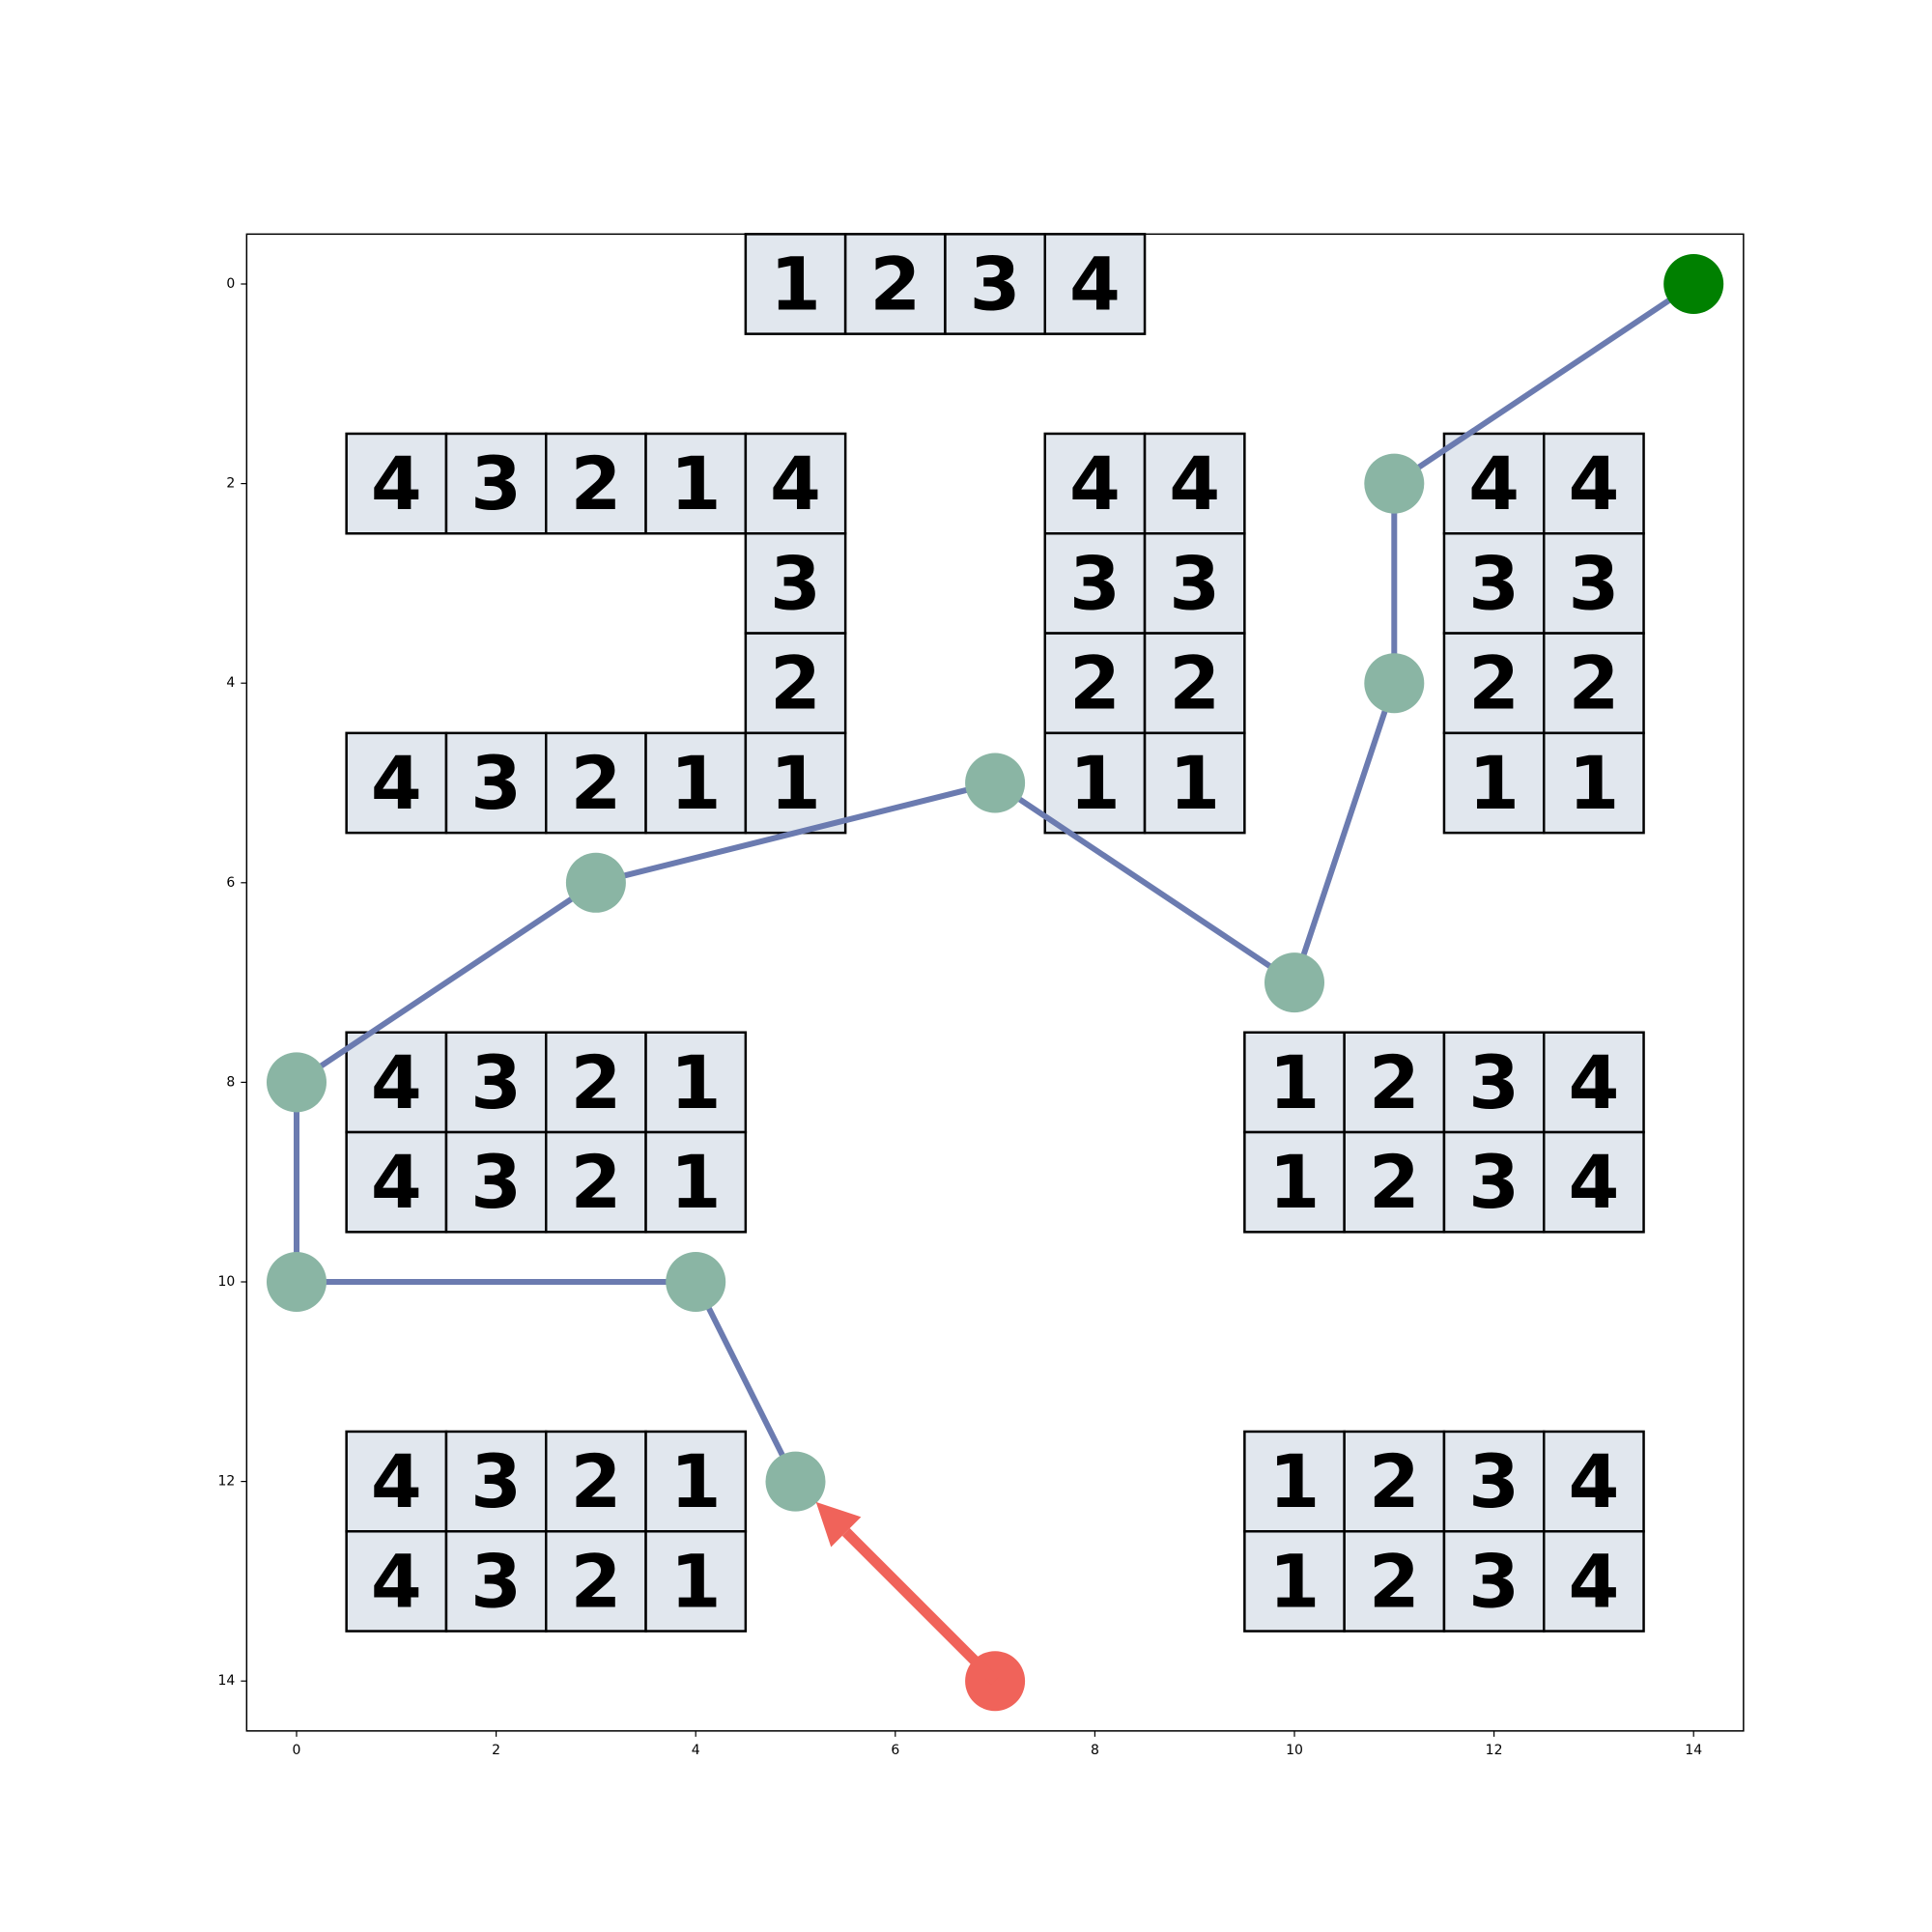 The width and height of the screenshot is (1932, 1932). I want to click on x-tick-label: 2, so click(496, 1750).